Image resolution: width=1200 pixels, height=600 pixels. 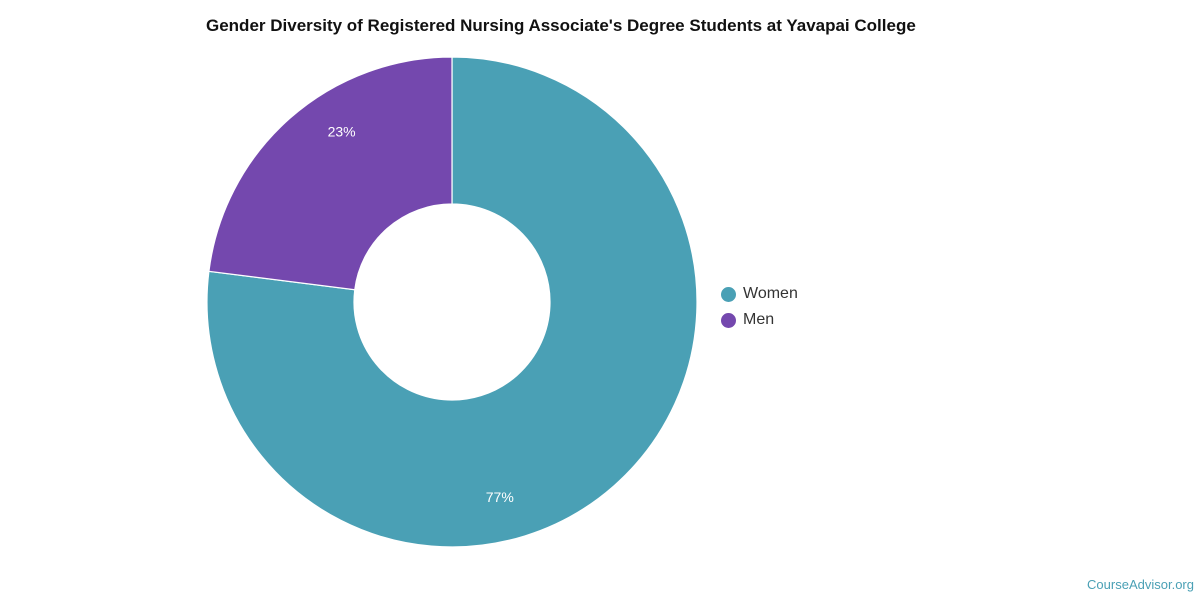 What do you see at coordinates (330, 173) in the screenshot?
I see `slice-men` at bounding box center [330, 173].